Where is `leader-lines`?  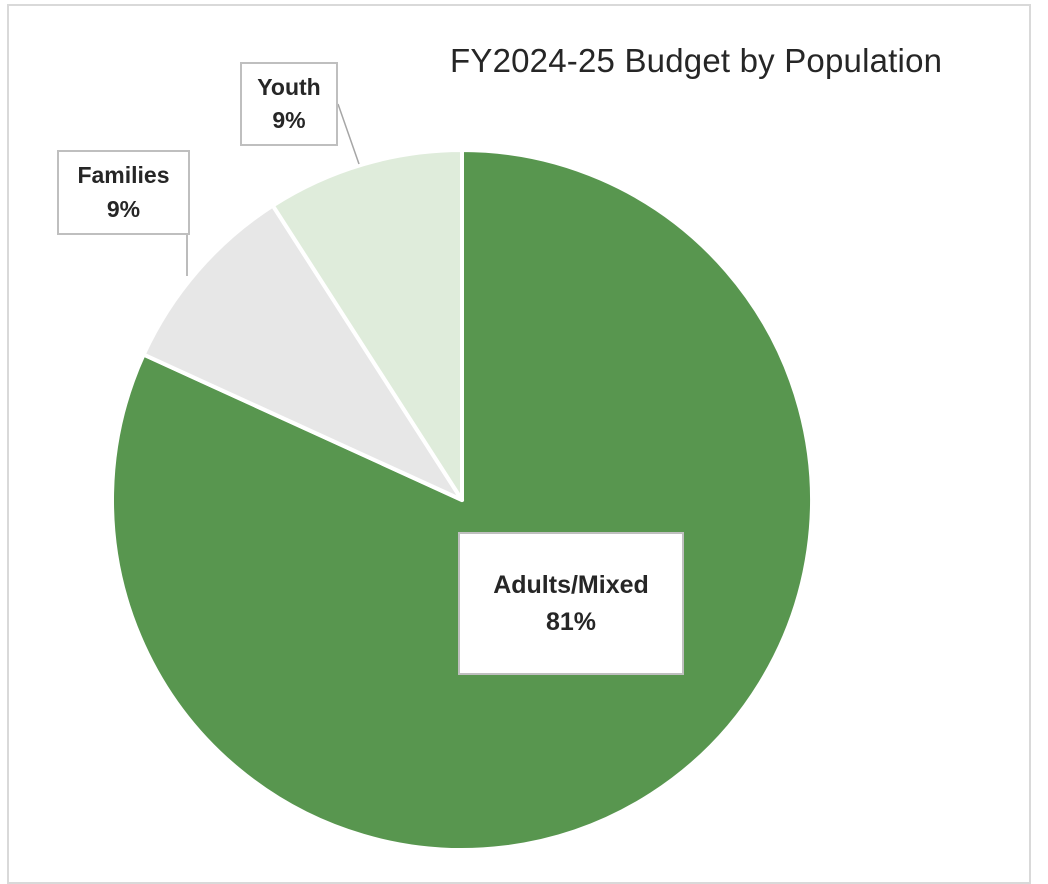 leader-lines is located at coordinates (273, 189).